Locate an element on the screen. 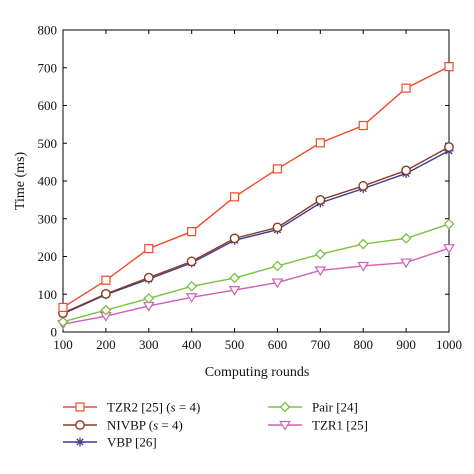 This screenshot has width=474, height=474. legend-label: TZR1 [25] is located at coordinates (340, 425).